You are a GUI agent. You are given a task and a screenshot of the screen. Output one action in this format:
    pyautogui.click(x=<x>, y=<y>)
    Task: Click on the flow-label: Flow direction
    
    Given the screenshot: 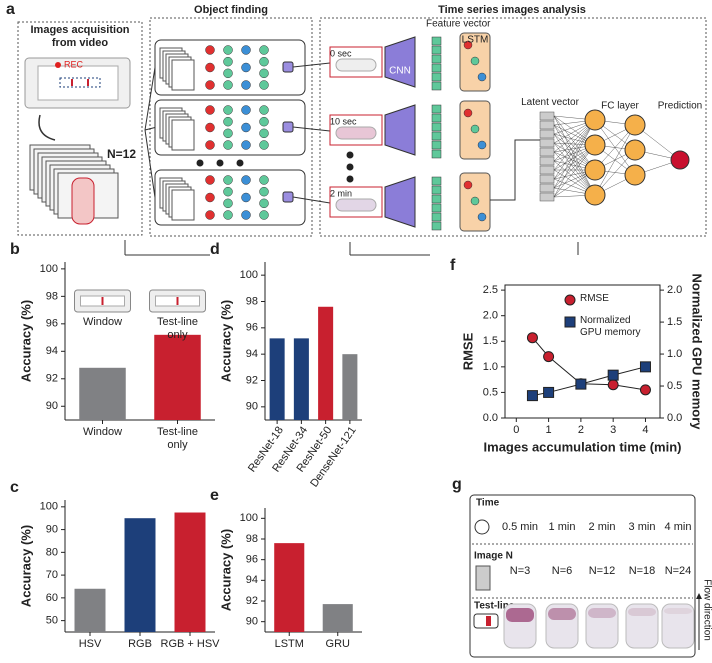 What is the action you would take?
    pyautogui.click(x=706, y=610)
    